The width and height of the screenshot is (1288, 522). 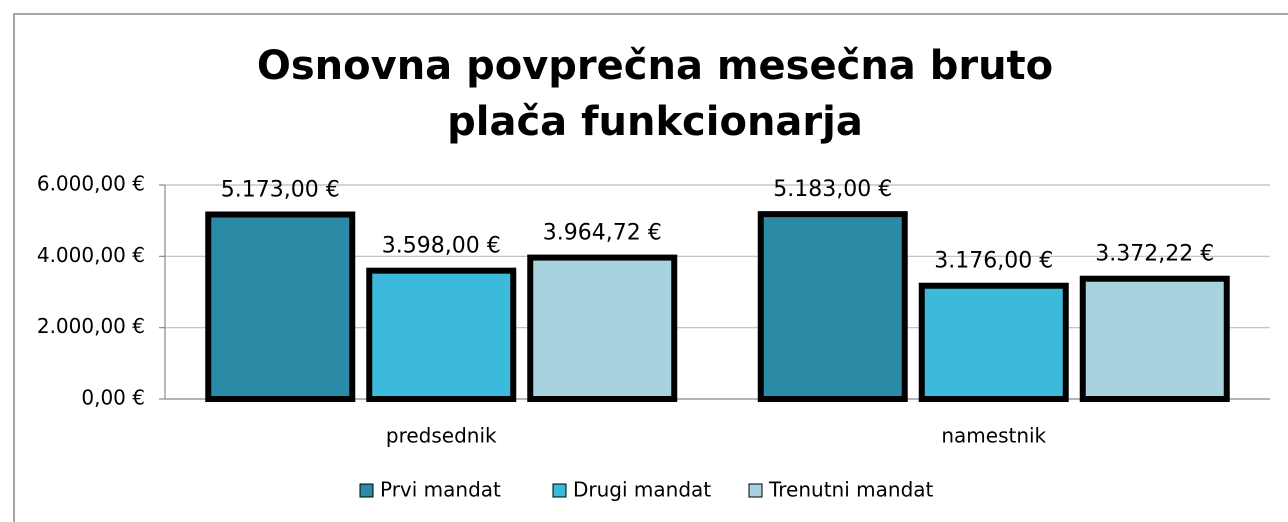 I want to click on y-tick-label: 6.000,00 €, so click(x=91, y=184).